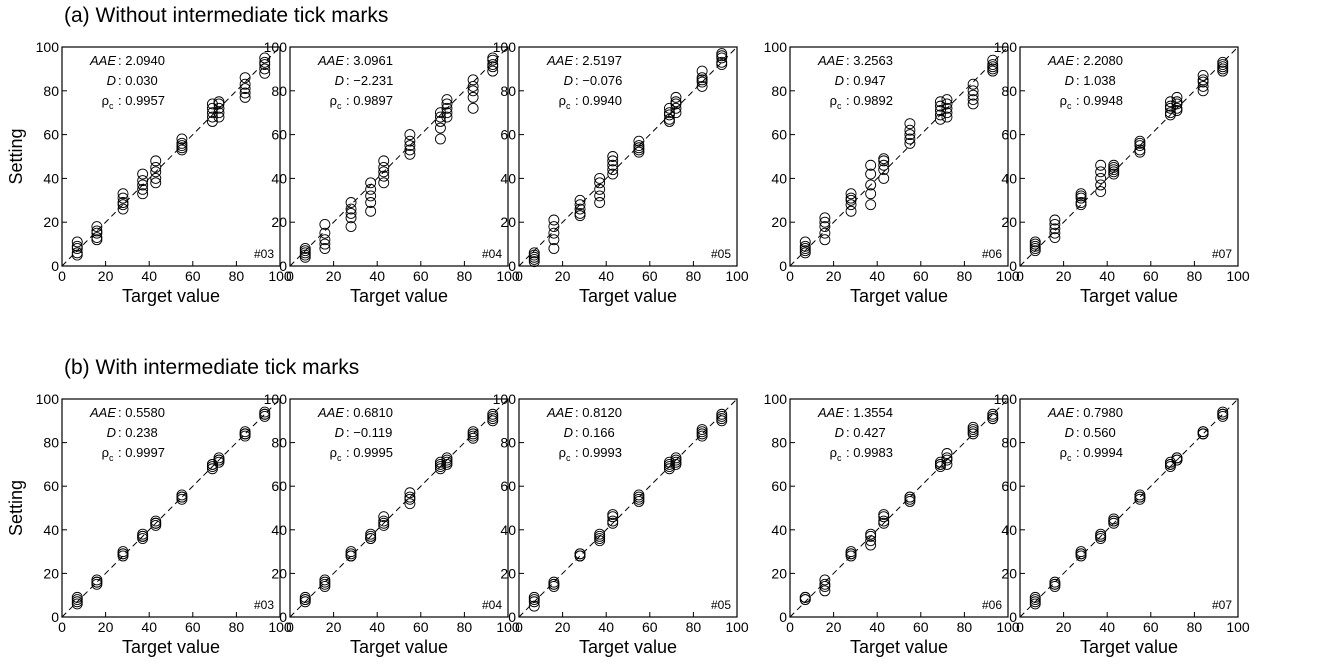 Image resolution: width=1319 pixels, height=665 pixels. I want to click on stat-aae-value: : 3.0961, so click(369, 60).